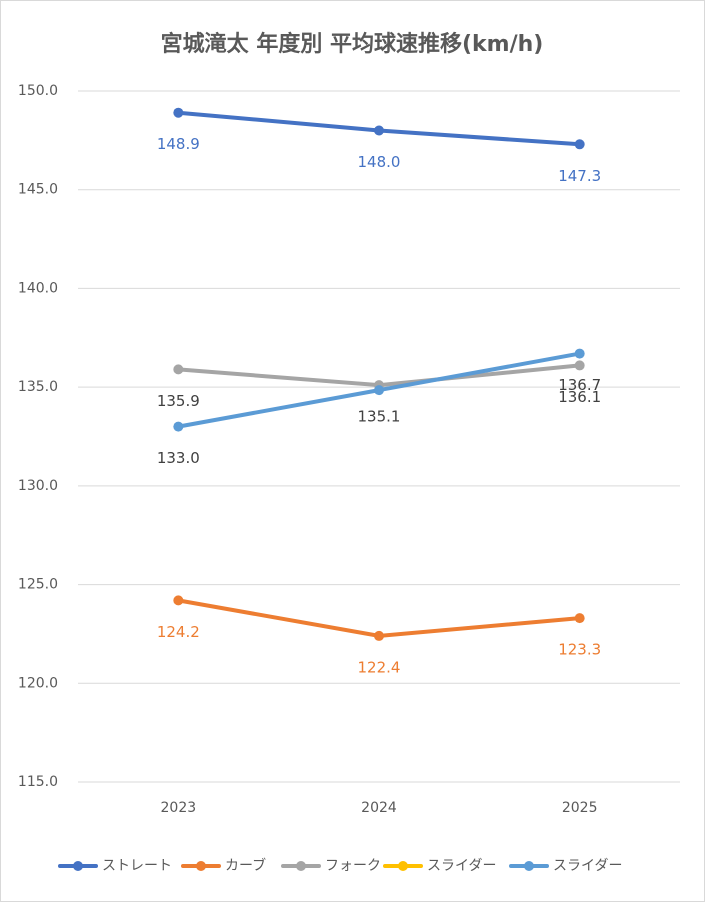  Describe the element at coordinates (379, 808) in the screenshot. I see `x-tick-label: 2024` at that location.